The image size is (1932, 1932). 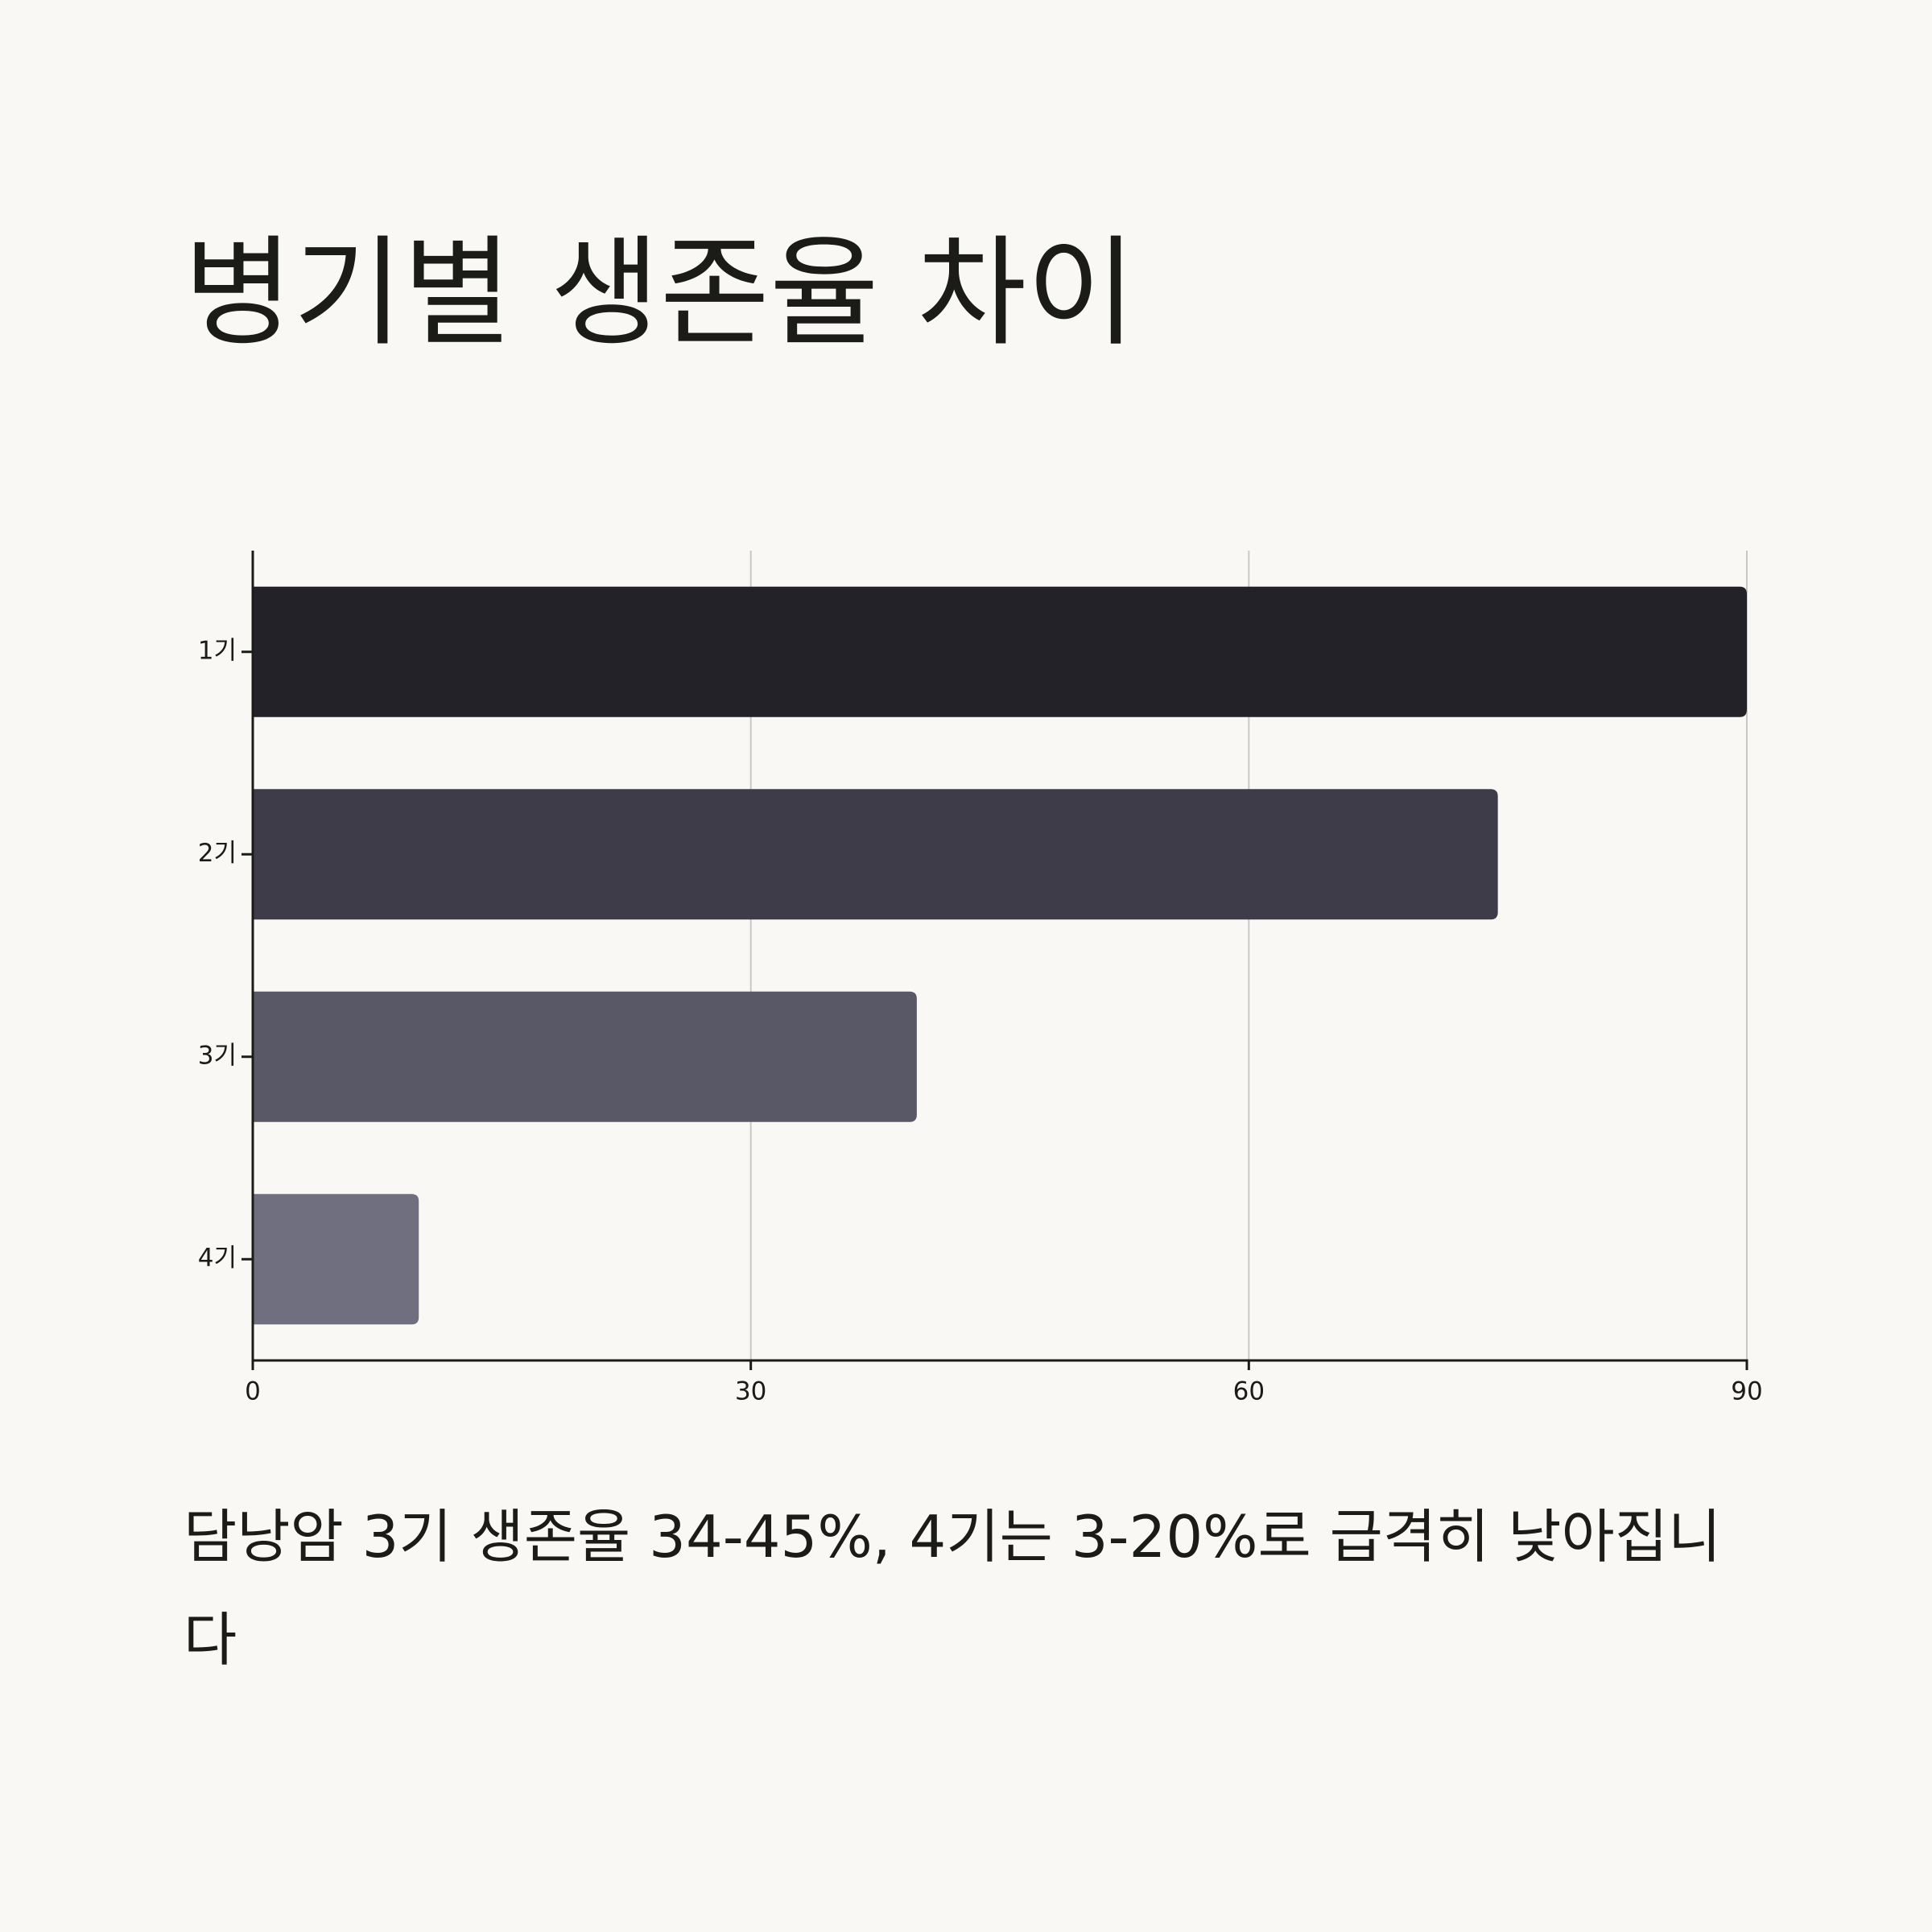 What do you see at coordinates (660, 293) in the screenshot?
I see `chart-title: 병기별 생존율 차이` at bounding box center [660, 293].